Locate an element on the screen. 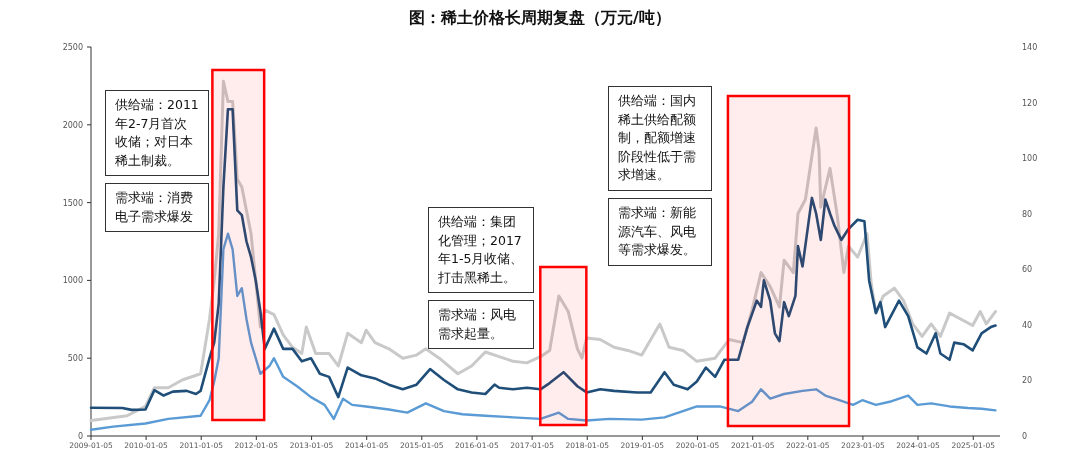 Image resolution: width=1080 pixels, height=455 pixels. annotation: 供给端：国内稀土供给配额制，配额增速阶段性低于需求增速。 is located at coordinates (660, 138).